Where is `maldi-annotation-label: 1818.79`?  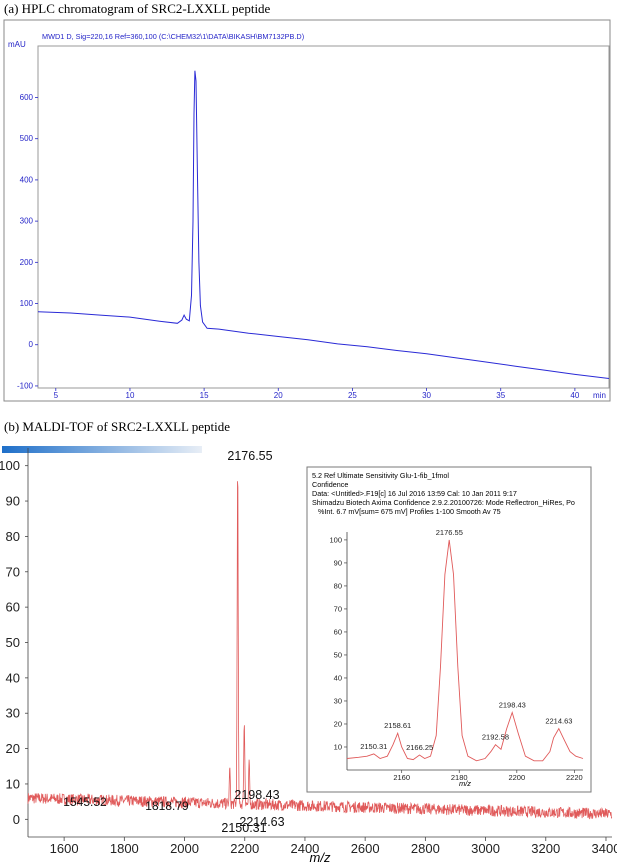 maldi-annotation-label: 1818.79 is located at coordinates (167, 806).